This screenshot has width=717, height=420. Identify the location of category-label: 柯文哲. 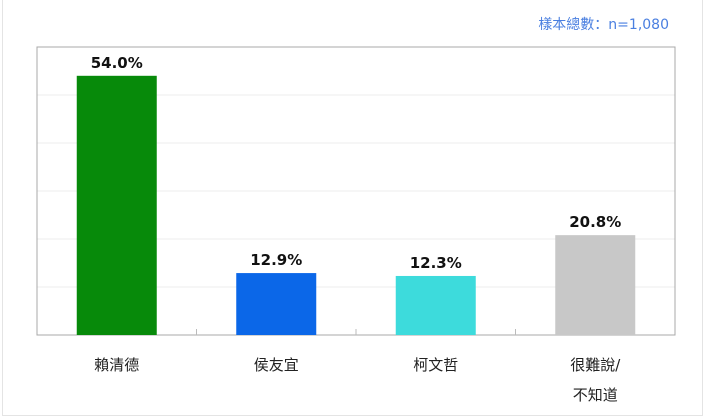
(436, 365).